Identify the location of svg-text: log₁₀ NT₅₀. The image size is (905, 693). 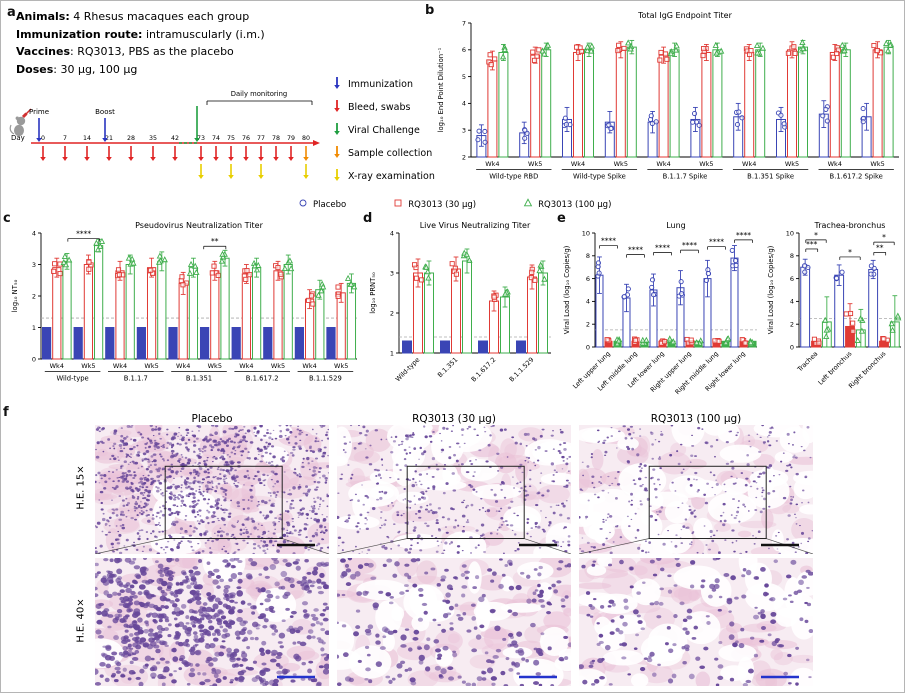
(15, 295).